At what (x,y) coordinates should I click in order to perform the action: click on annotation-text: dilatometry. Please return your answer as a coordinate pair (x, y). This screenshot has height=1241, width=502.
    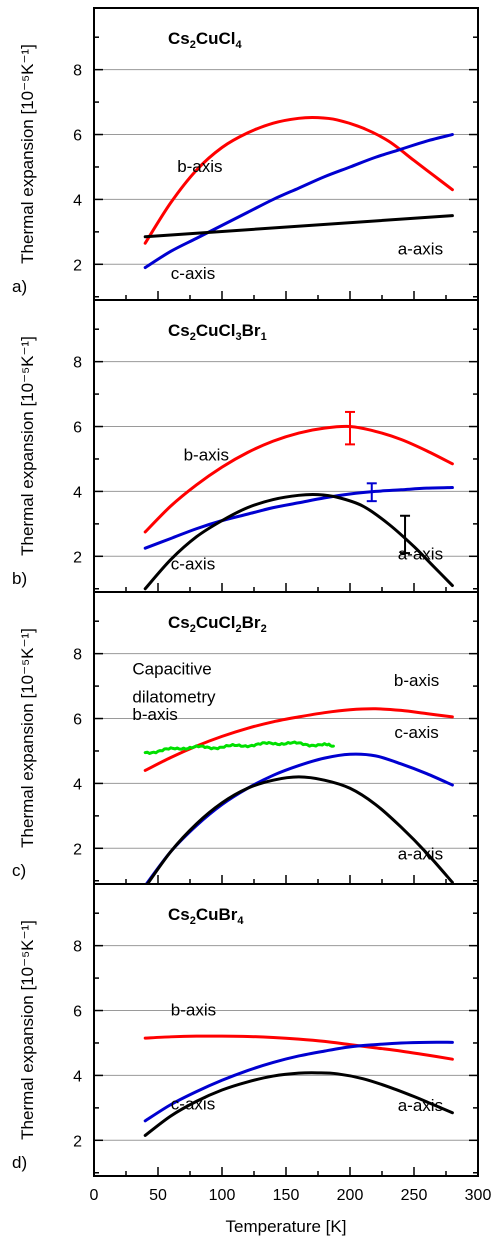
    Looking at the image, I should click on (174, 696).